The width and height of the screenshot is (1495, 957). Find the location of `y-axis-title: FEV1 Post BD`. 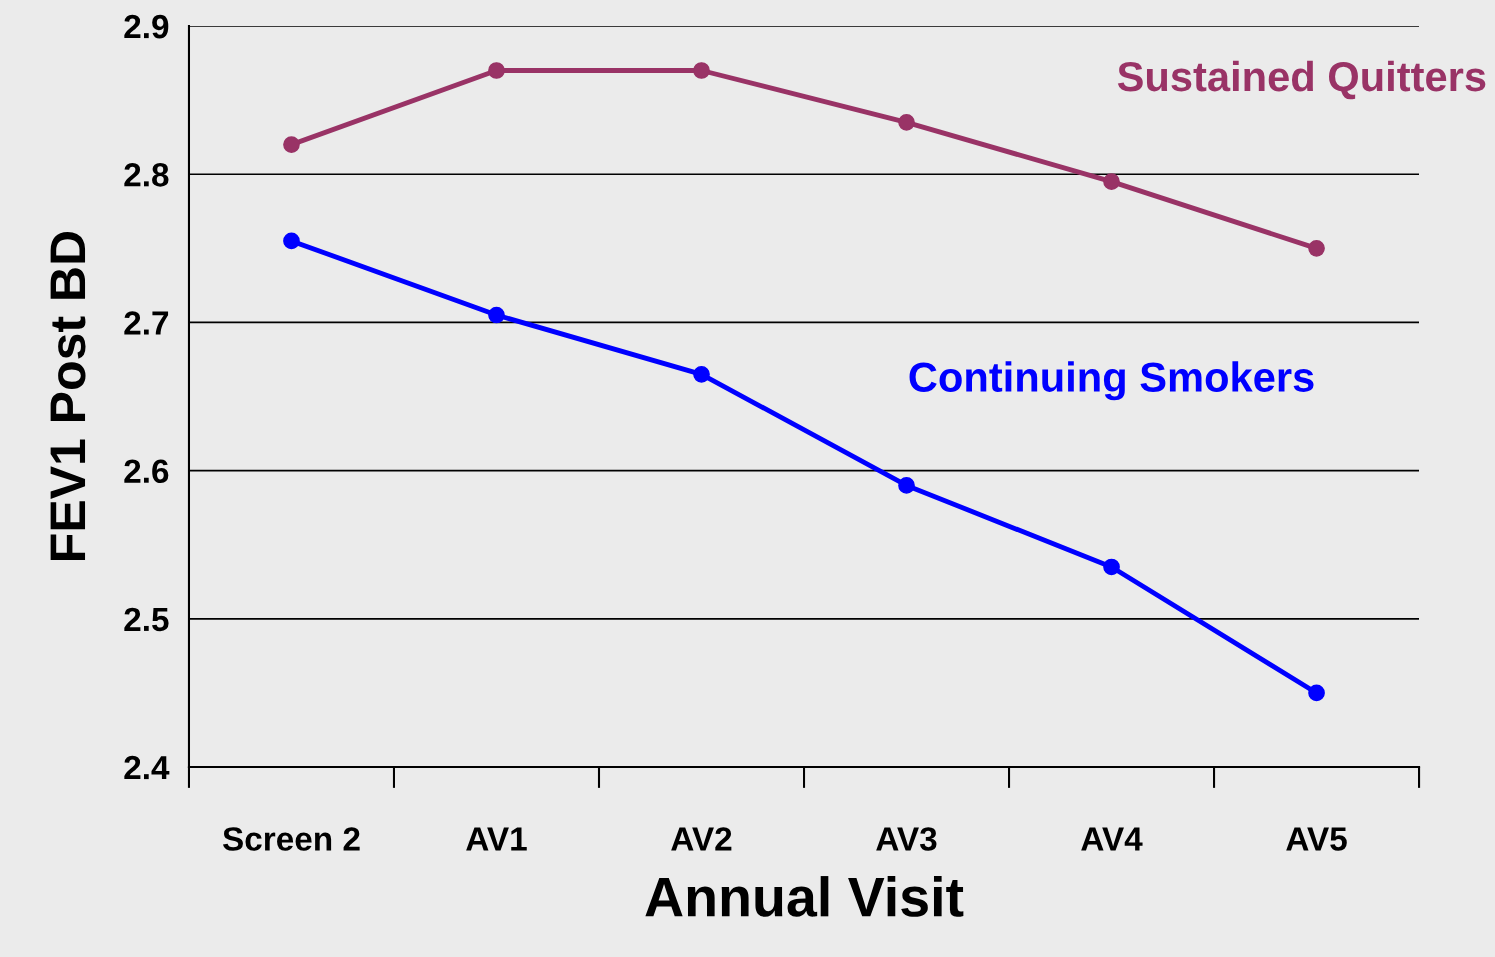

y-axis-title: FEV1 Post BD is located at coordinates (68, 395).